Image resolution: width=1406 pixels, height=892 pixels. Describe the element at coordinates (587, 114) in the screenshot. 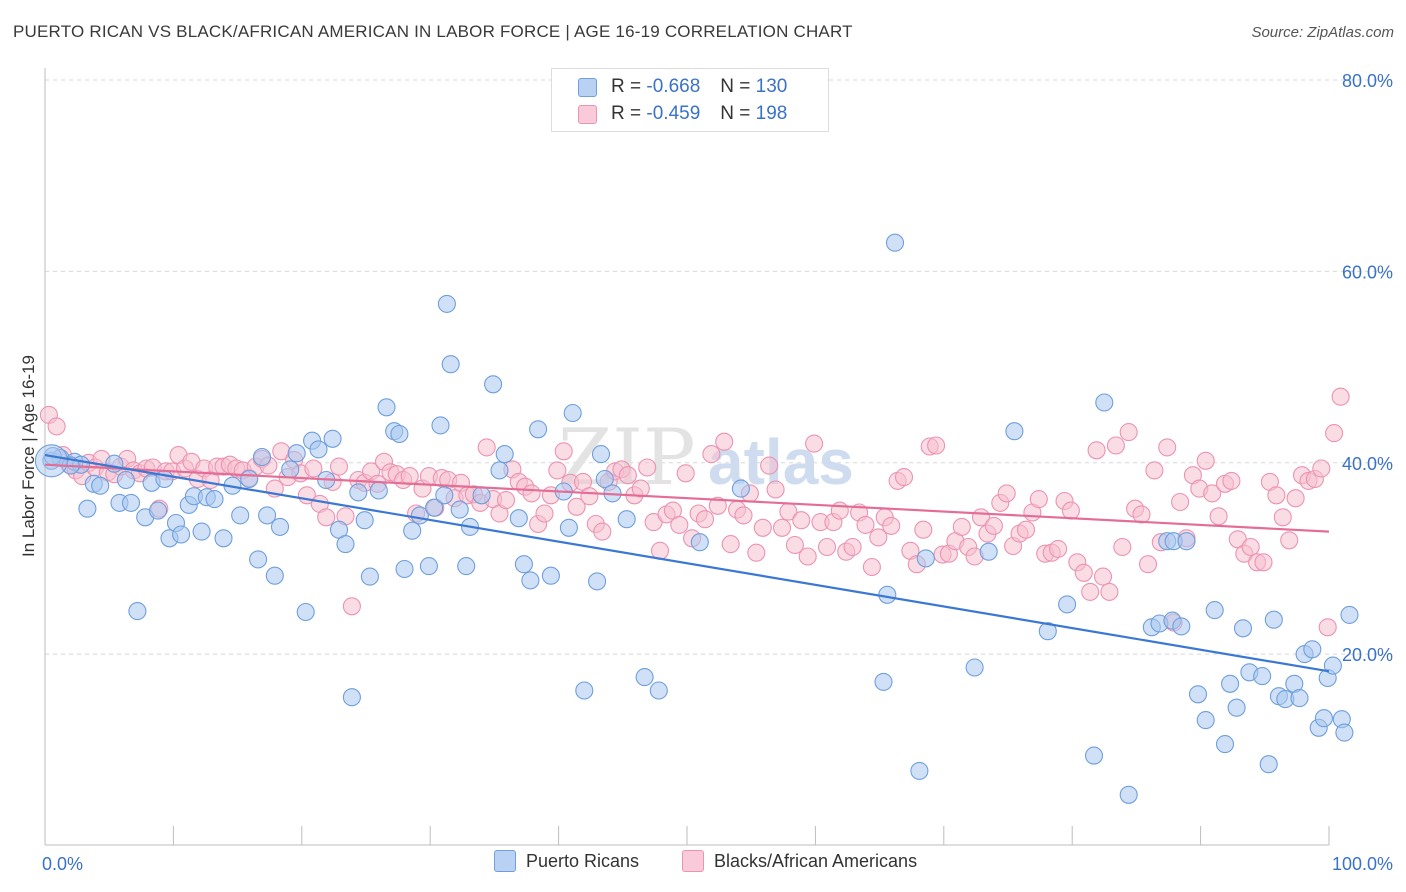

I see `legend-swatch-pink` at that location.